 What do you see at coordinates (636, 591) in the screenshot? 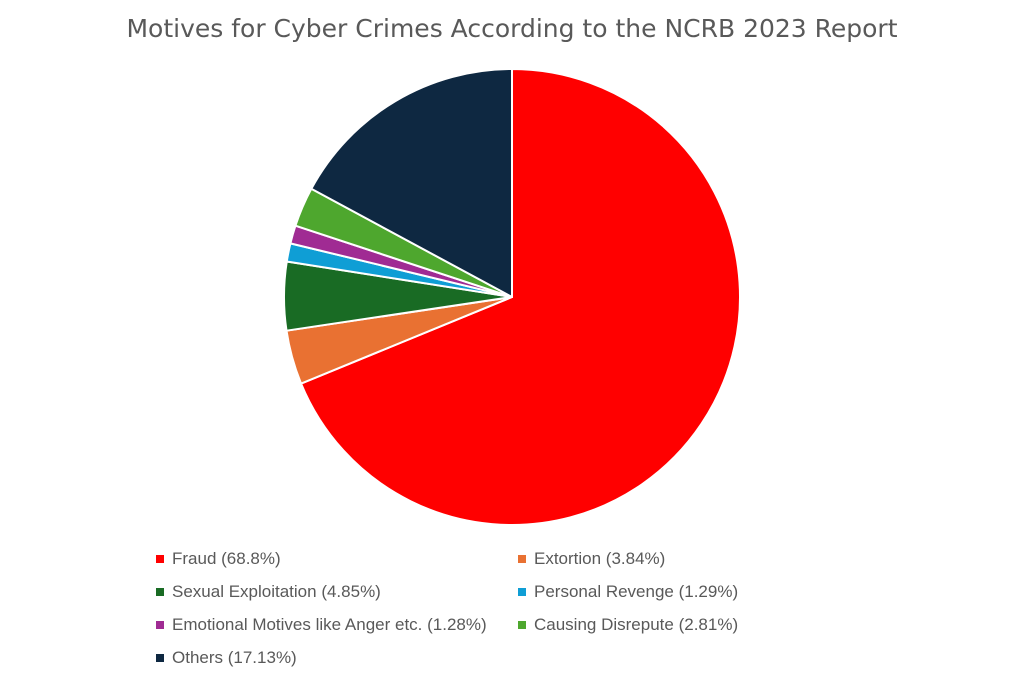
I see `legend-label: Personal Revenge (1.29%)` at bounding box center [636, 591].